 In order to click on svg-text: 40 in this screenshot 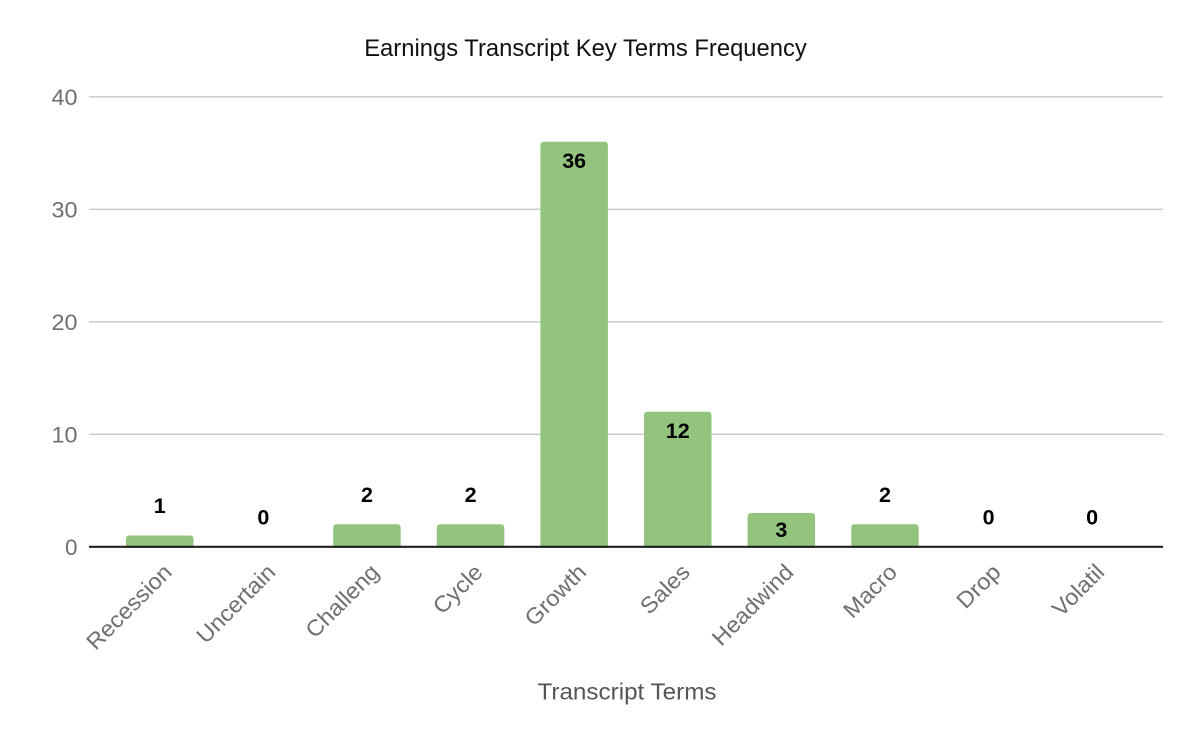, I will do `click(65, 97)`.